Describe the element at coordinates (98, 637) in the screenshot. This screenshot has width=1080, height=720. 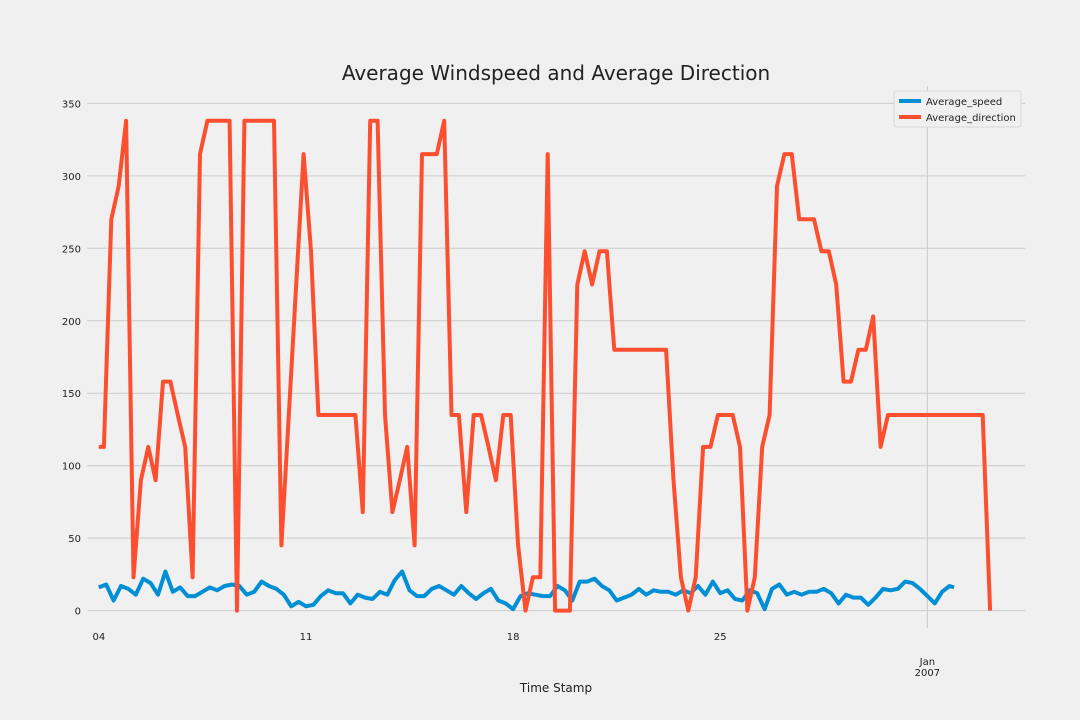
I see `x-tick-label: 04` at that location.